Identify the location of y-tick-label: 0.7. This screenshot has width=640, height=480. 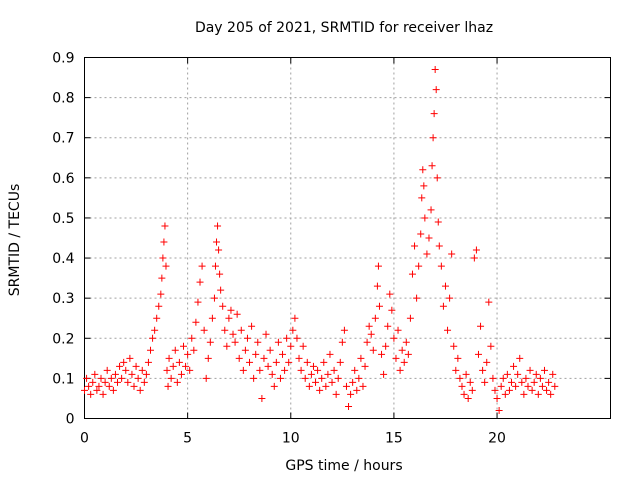
(63, 139).